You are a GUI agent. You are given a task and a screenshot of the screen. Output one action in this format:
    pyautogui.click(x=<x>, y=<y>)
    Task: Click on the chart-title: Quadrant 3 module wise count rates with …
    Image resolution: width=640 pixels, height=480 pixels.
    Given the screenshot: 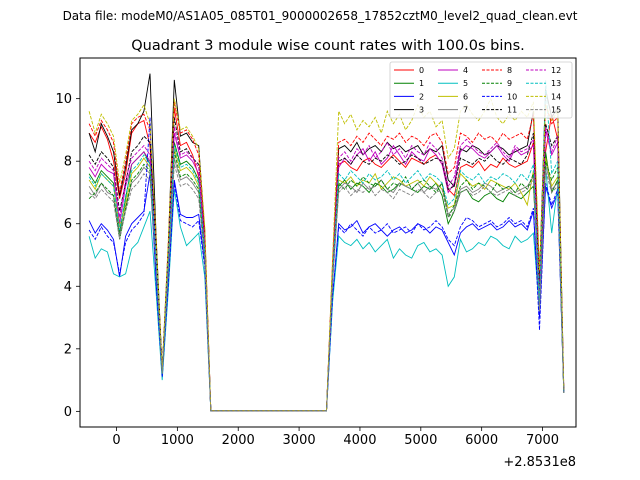 What is the action you would take?
    pyautogui.click(x=328, y=46)
    